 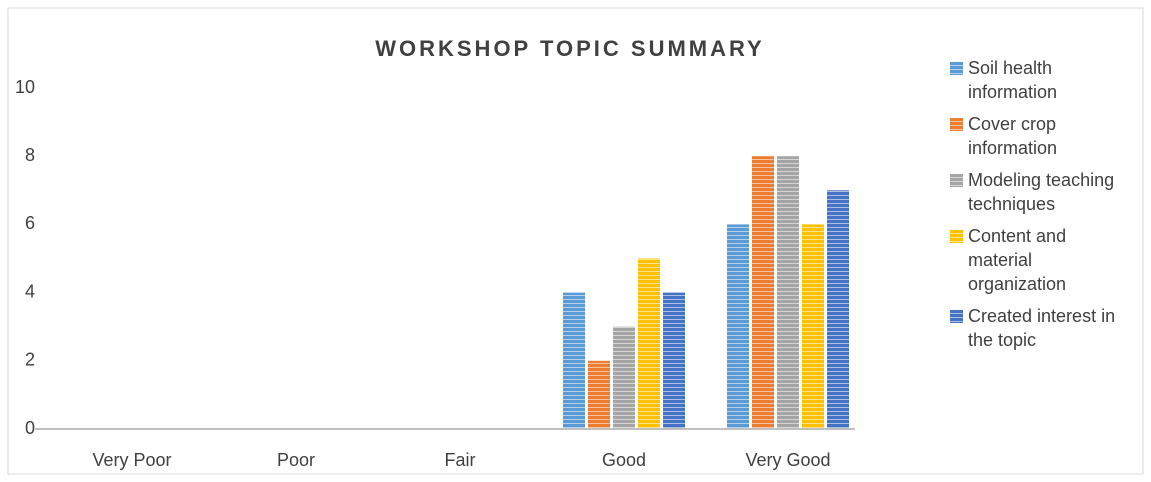 I want to click on legend-item: Created interest in the topic, so click(x=1033, y=328).